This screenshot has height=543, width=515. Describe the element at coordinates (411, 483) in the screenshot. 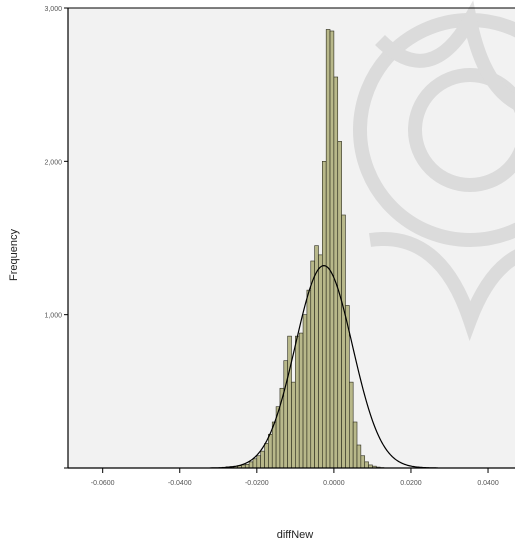

I see `x-tick-label: 0.0200` at that location.